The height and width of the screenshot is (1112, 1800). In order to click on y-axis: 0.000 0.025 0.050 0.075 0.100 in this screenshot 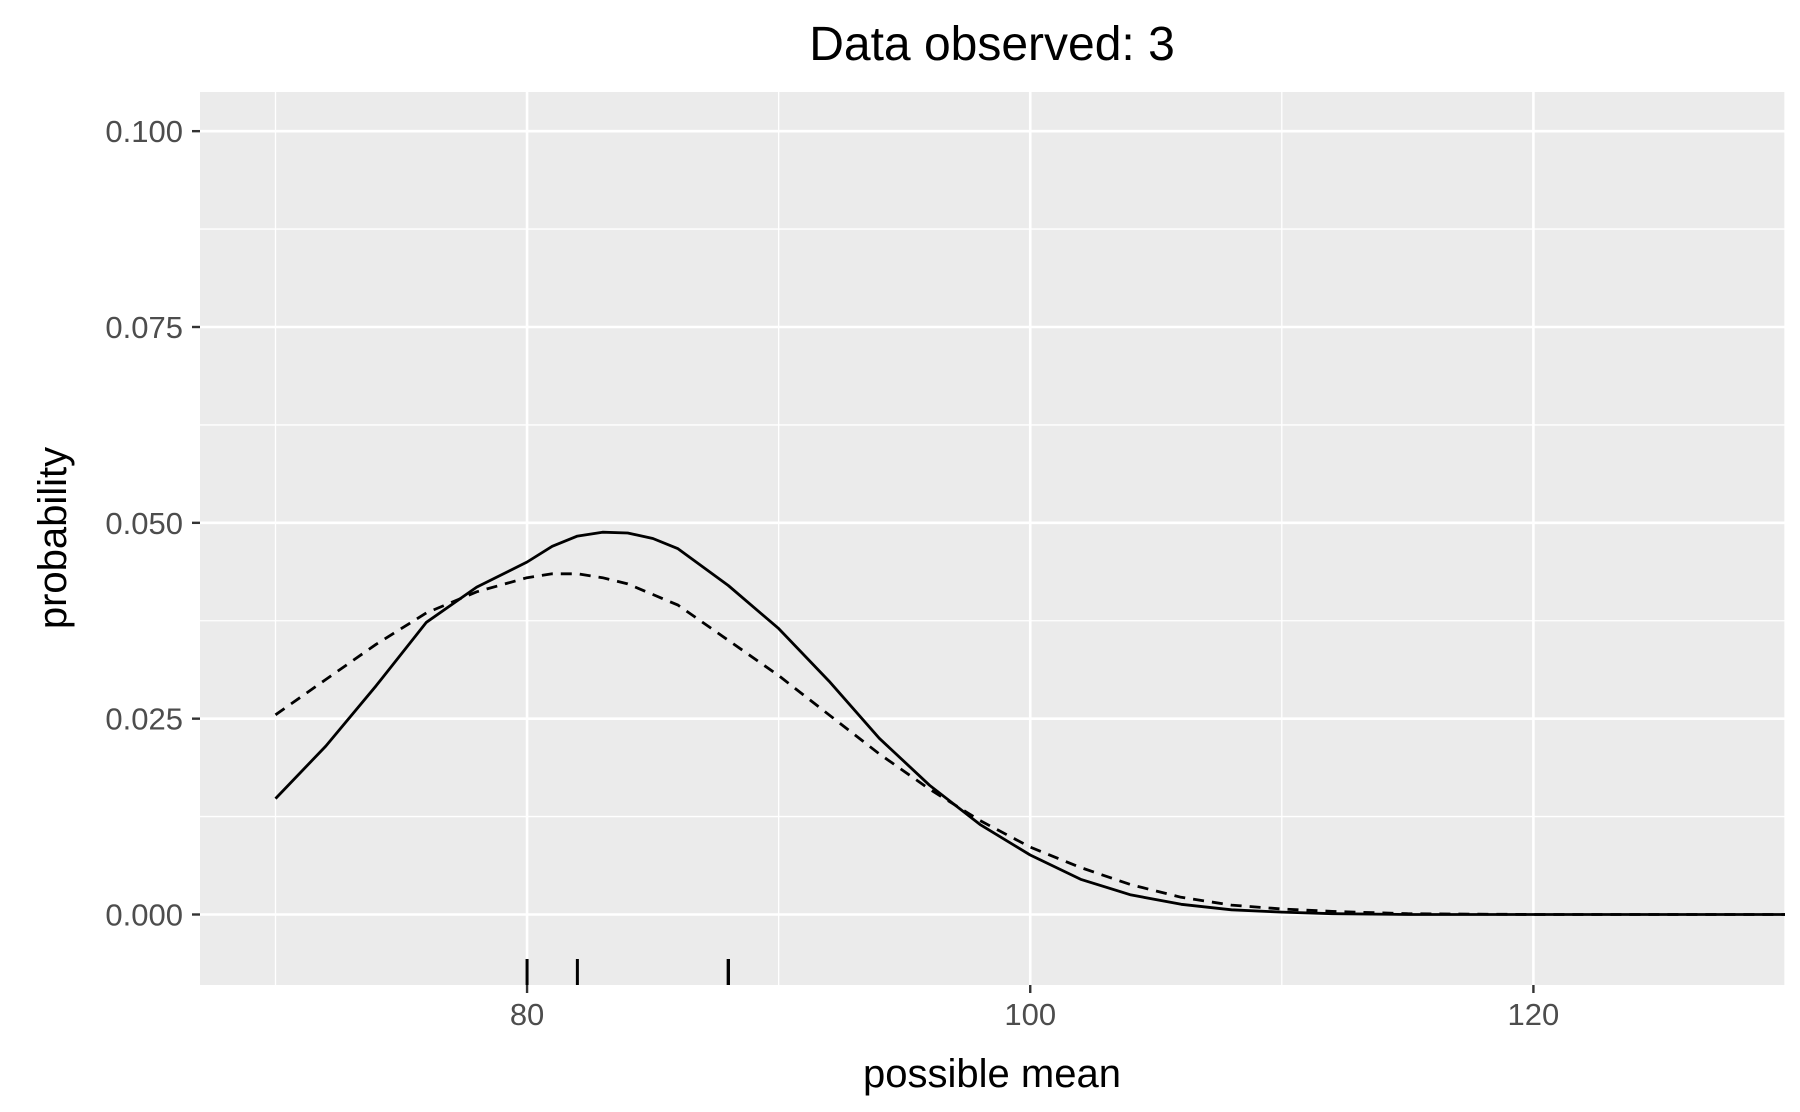, I will do `click(152, 523)`.